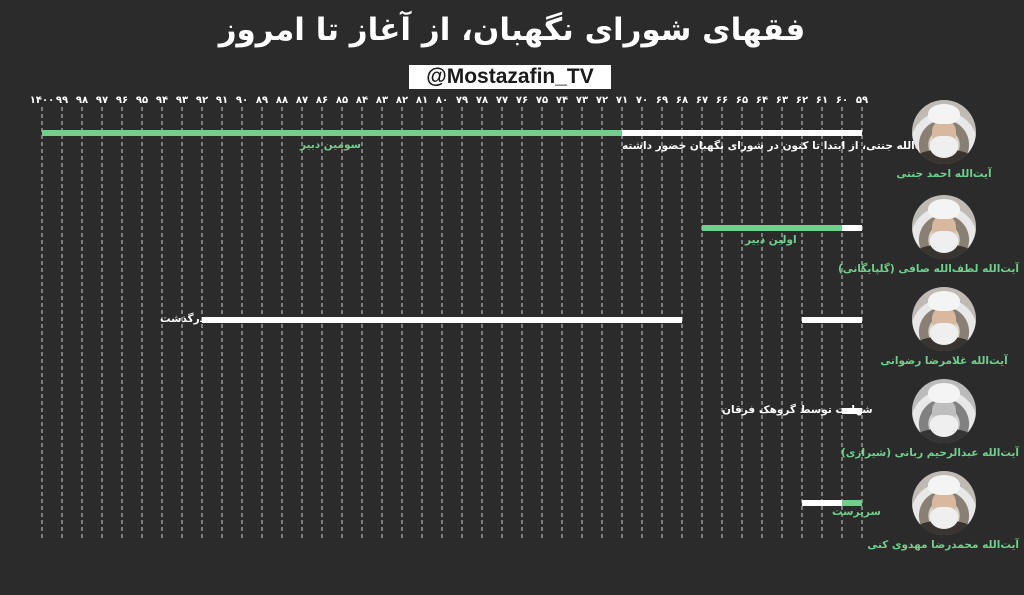 This screenshot has height=595, width=1024. Describe the element at coordinates (622, 100) in the screenshot. I see `tick-label: ۷۱` at that location.